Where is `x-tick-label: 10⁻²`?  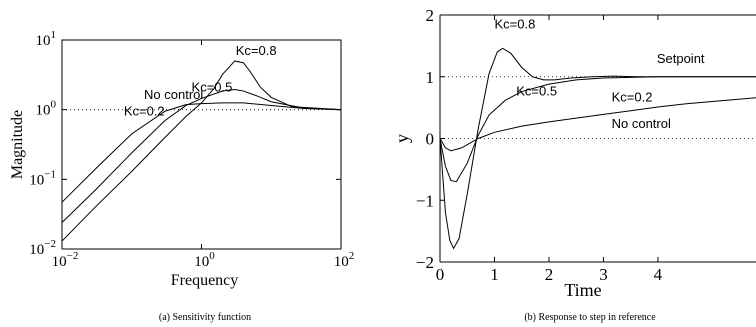
x-tick-label: 10⁻² is located at coordinates (65, 260).